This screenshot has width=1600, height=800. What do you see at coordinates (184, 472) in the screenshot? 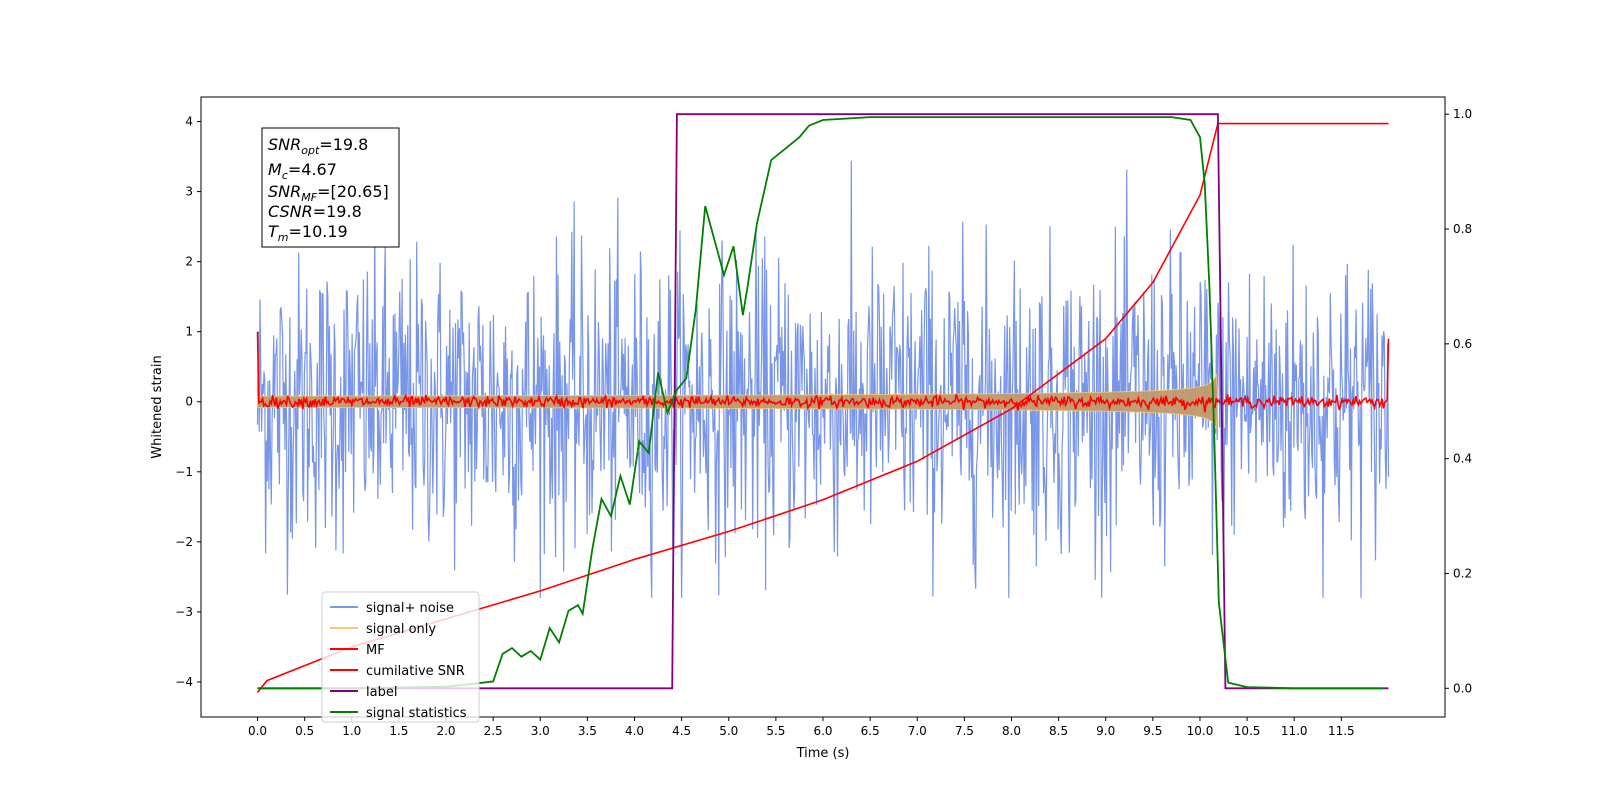
I see `y-tick-label: −1` at bounding box center [184, 472].